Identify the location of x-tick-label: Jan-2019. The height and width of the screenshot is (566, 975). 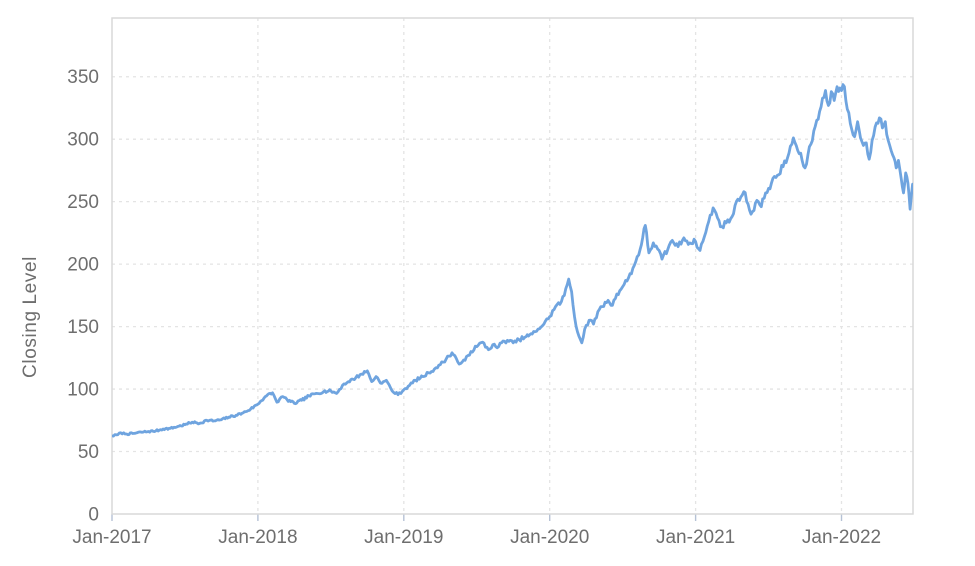
(403, 537).